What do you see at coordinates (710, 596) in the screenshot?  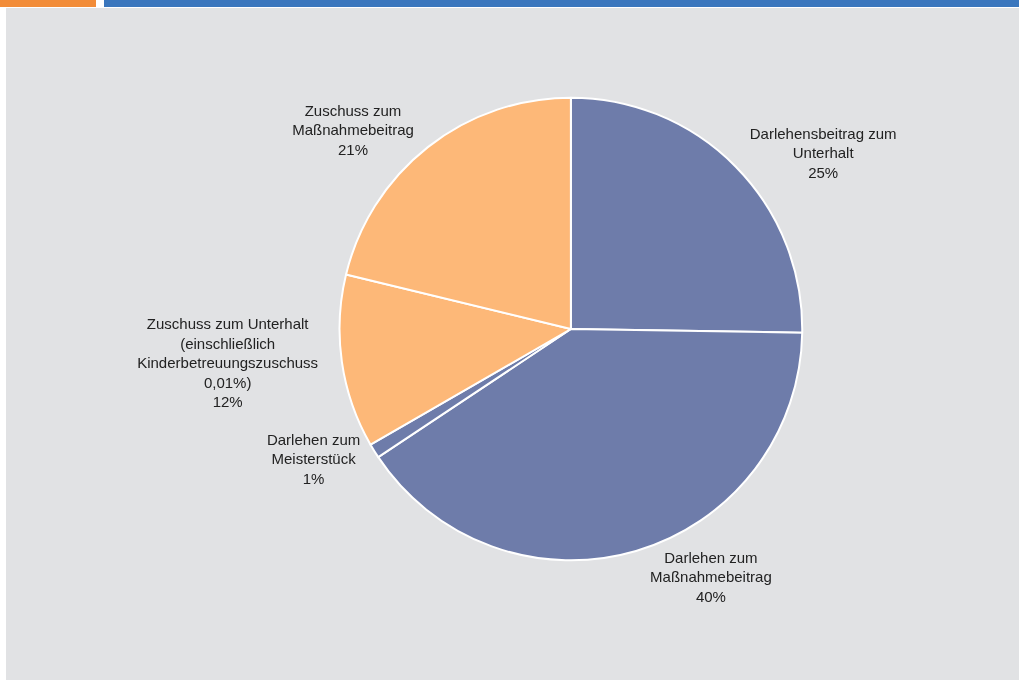 I see `data-label: 40%` at bounding box center [710, 596].